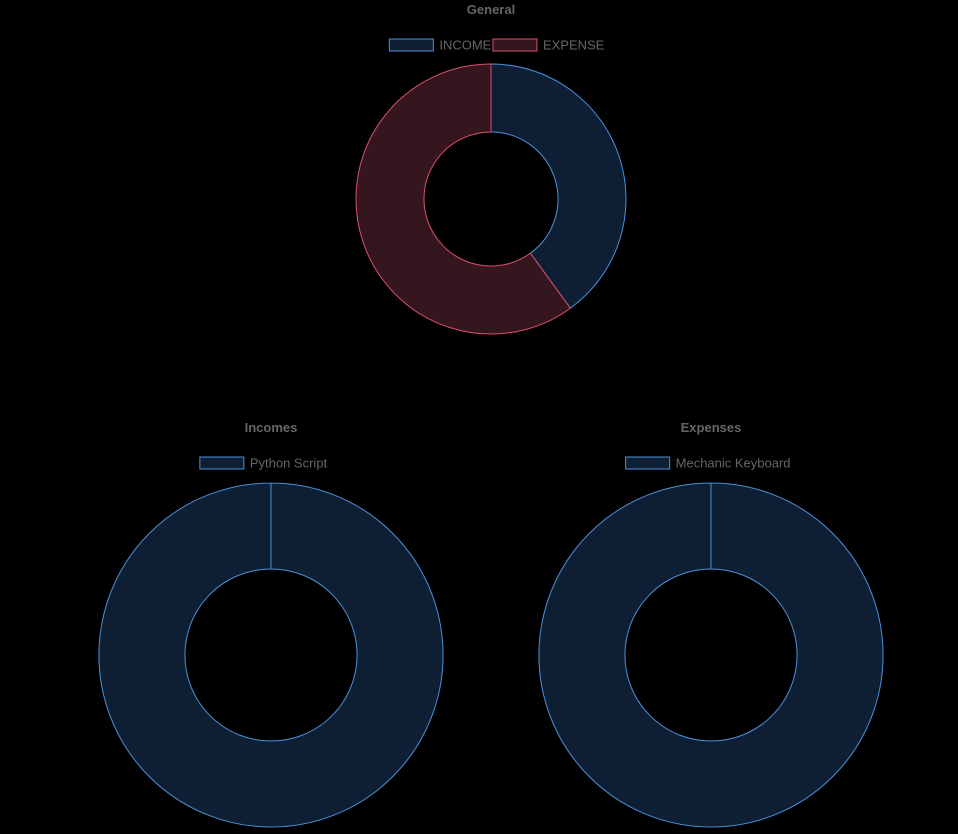  Describe the element at coordinates (733, 463) in the screenshot. I see `expenses-legend-label-mechanic-keyboard: Mechanic Keyboard` at that location.